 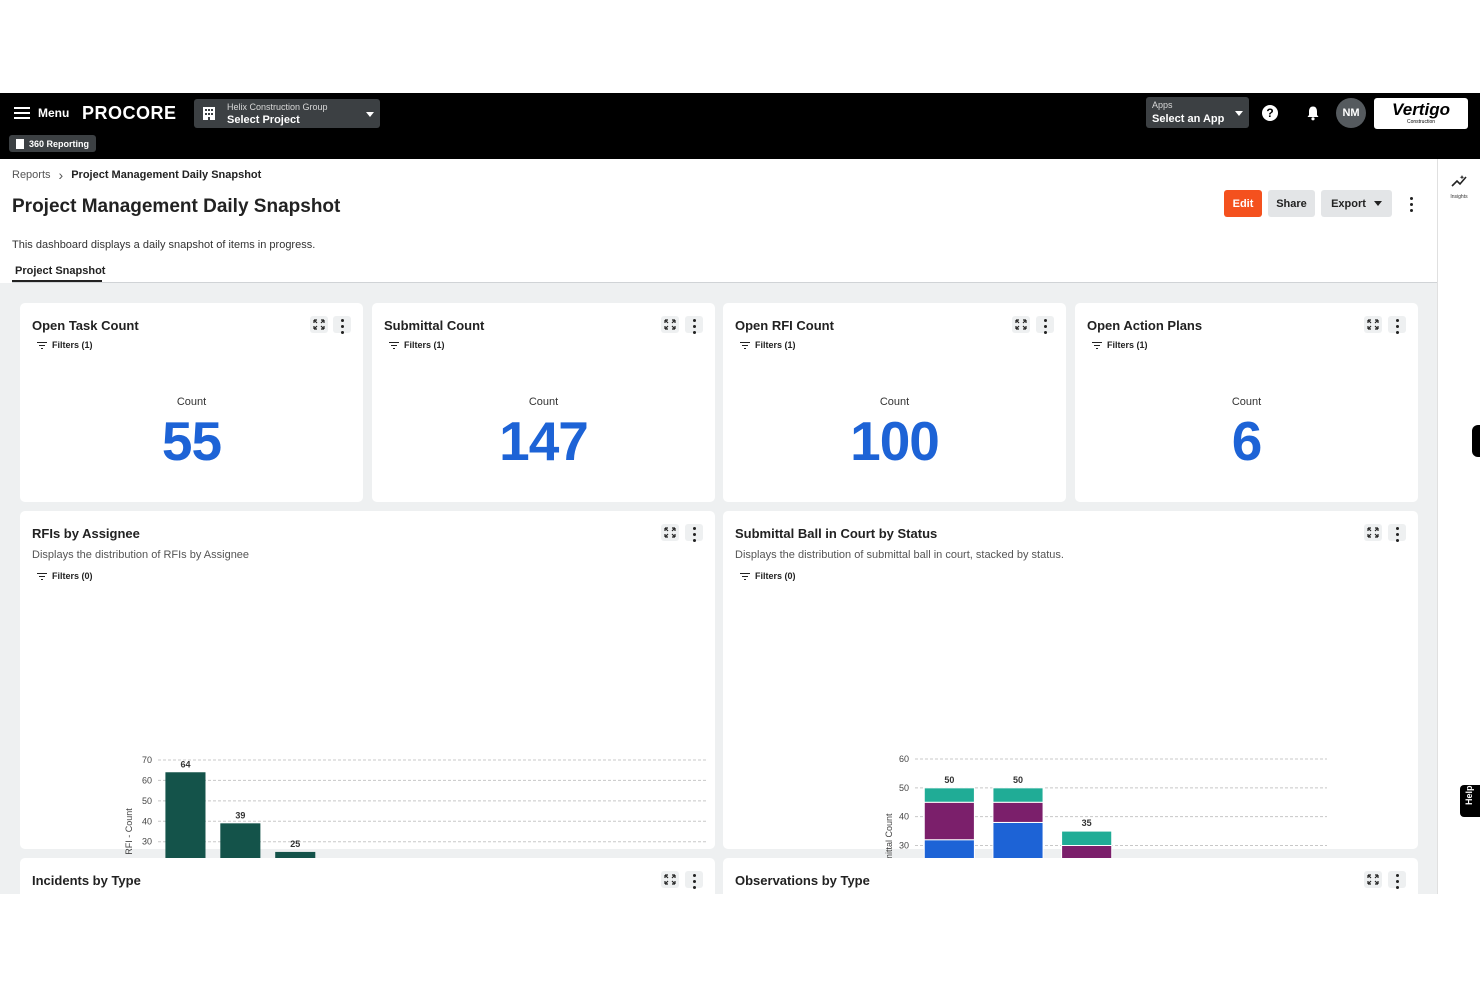 What do you see at coordinates (1188, 119) in the screenshot?
I see `apps-select-value: Select an App` at bounding box center [1188, 119].